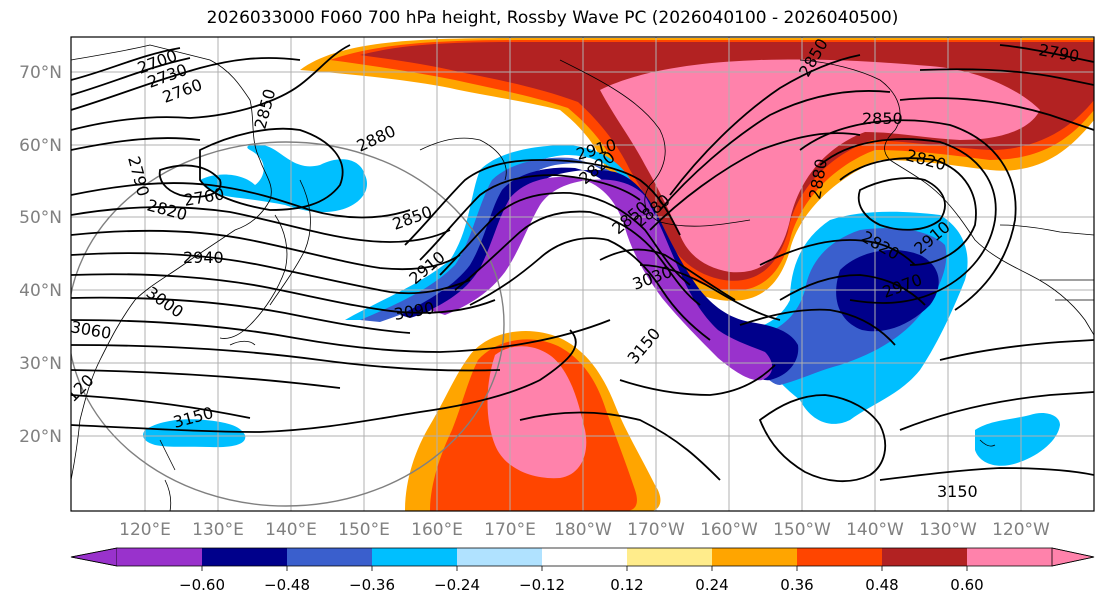 Image resolution: width=1105 pixels, height=604 pixels. I want to click on colorbar-extend-low, so click(94, 557).